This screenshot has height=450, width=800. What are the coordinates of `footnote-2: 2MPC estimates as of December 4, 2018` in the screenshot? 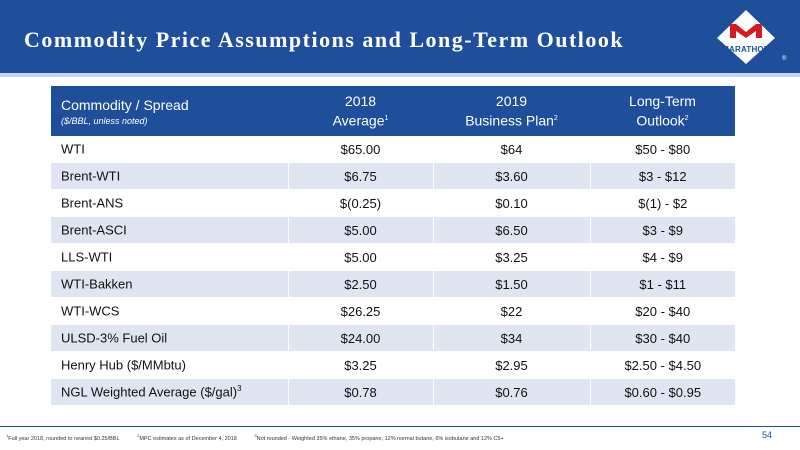 It's located at (187, 437).